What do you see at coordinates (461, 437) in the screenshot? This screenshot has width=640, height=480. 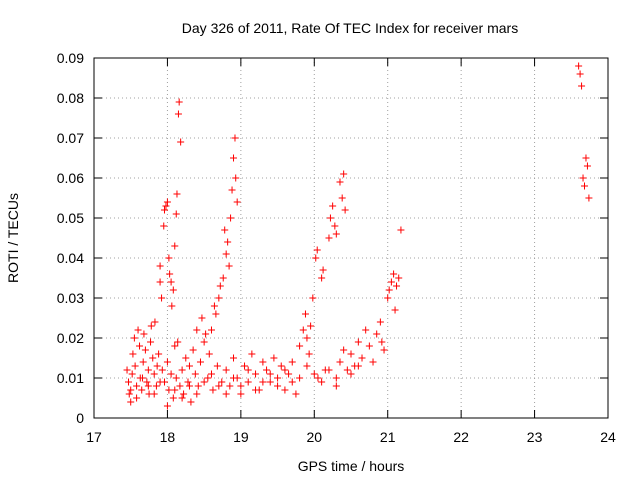 I see `x-tick-label: 22` at bounding box center [461, 437].